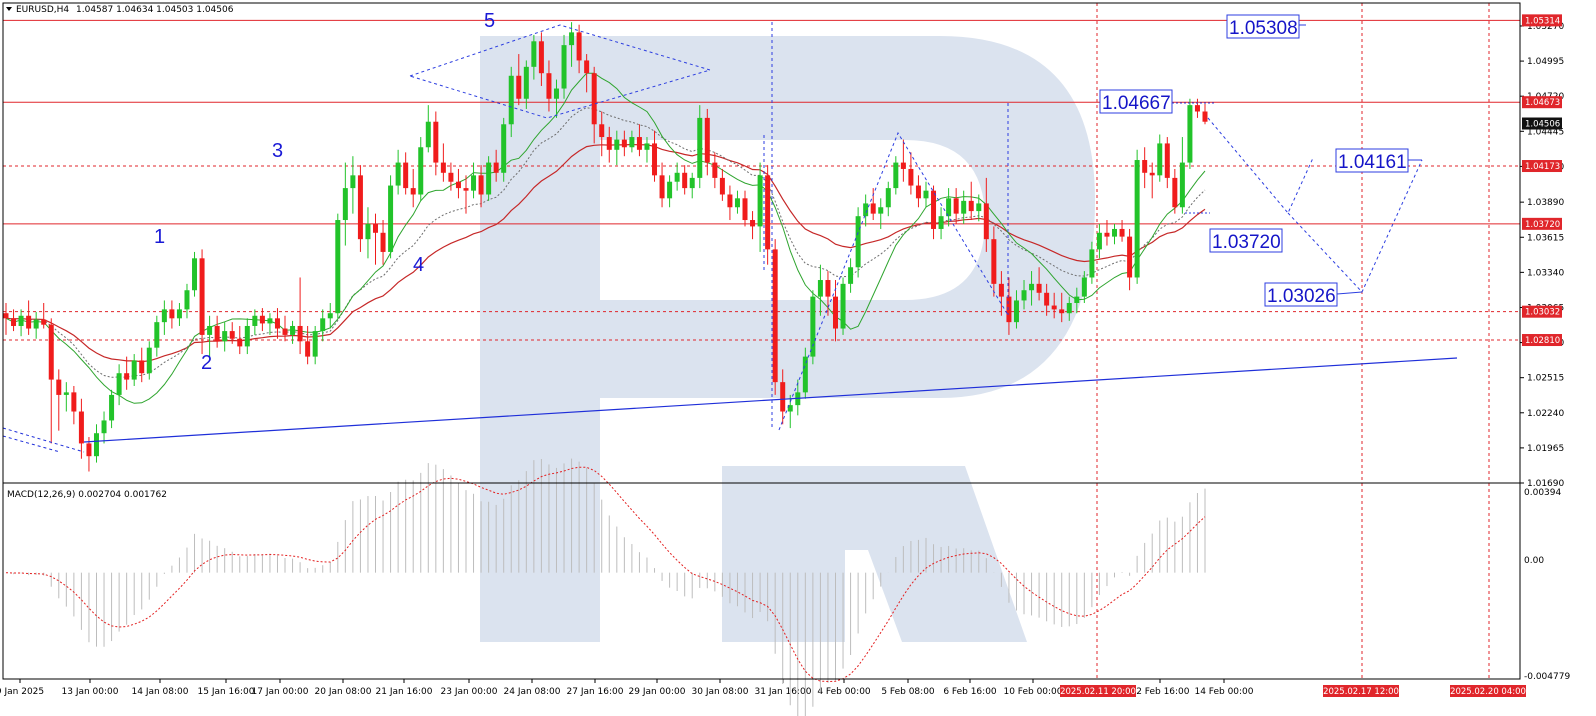 Image resolution: width=1596 pixels, height=716 pixels. I want to click on time-axis-tick-label: 29 Jan 00:00, so click(657, 692).